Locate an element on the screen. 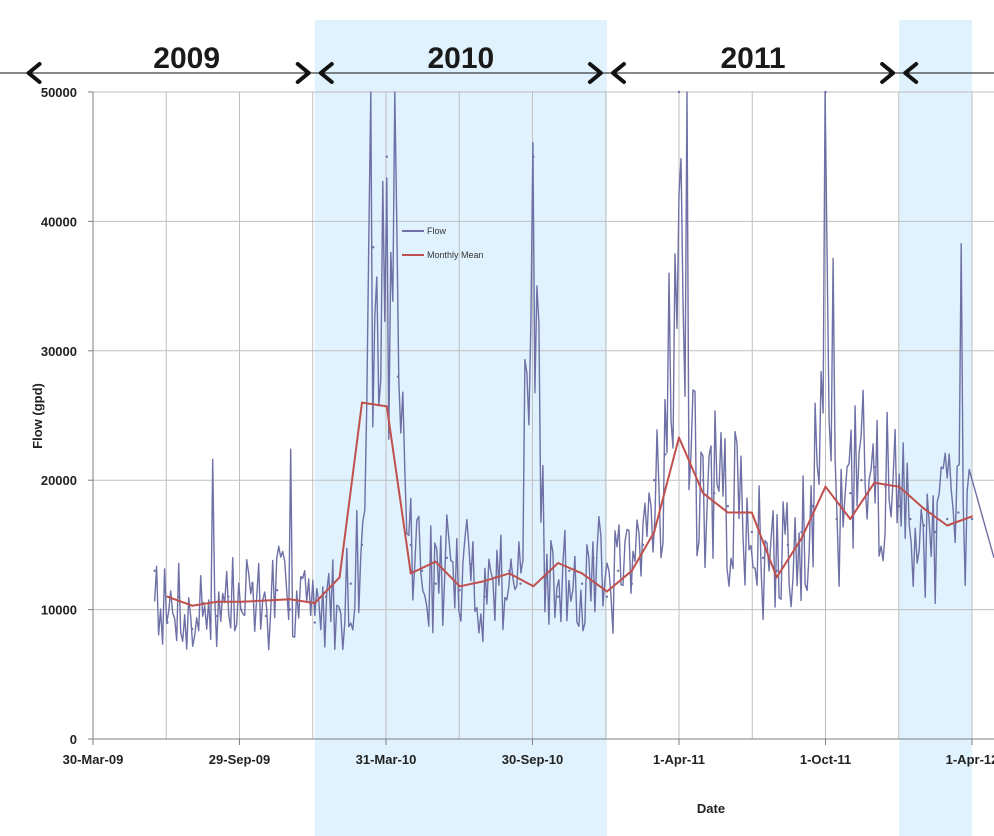 The height and width of the screenshot is (836, 994). y-tick-label: 50000 is located at coordinates (59, 92).